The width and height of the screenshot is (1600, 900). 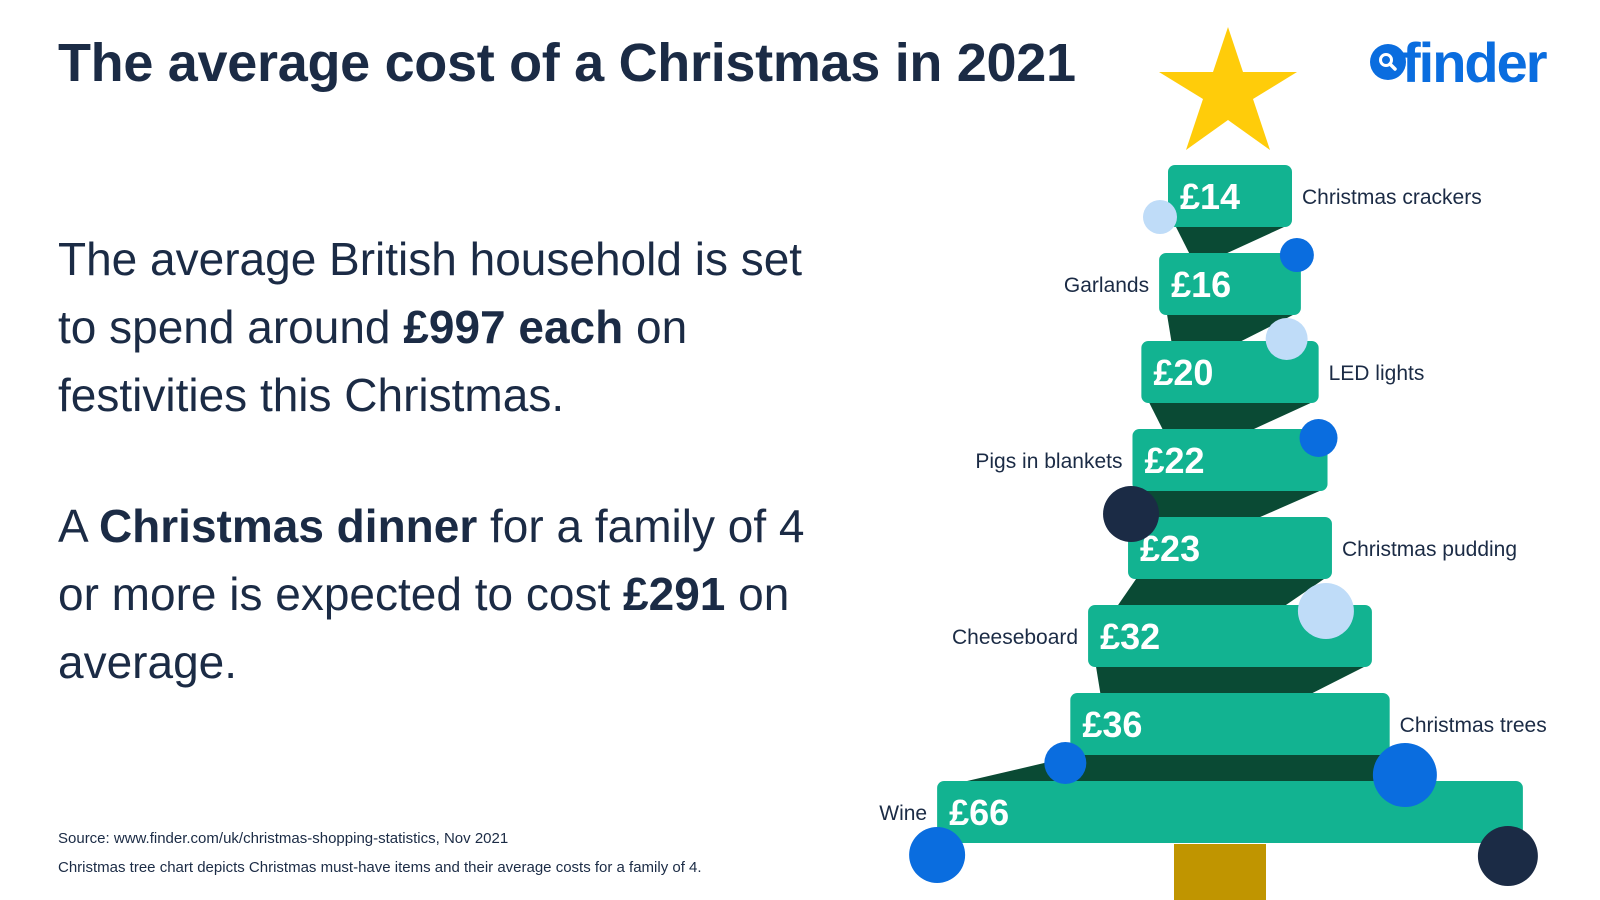 What do you see at coordinates (513, 327) in the screenshot?
I see `highlight-amount: £997 each` at bounding box center [513, 327].